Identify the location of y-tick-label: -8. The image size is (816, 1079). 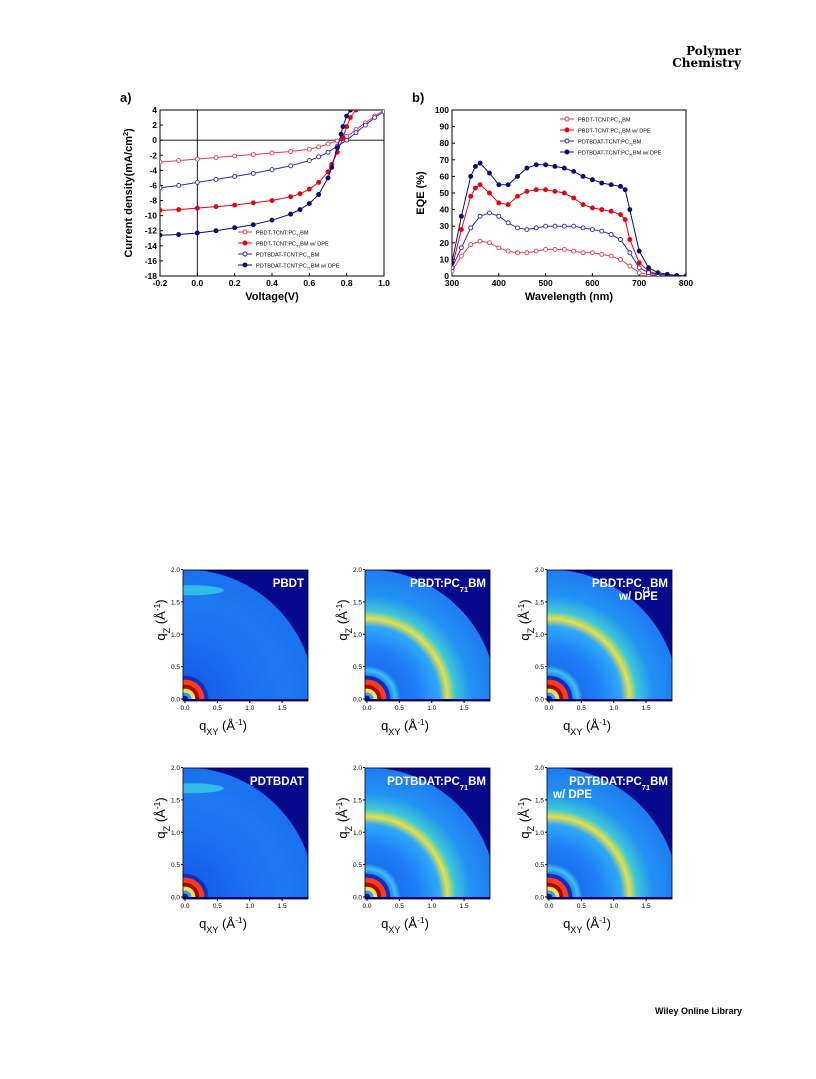
(153, 201).